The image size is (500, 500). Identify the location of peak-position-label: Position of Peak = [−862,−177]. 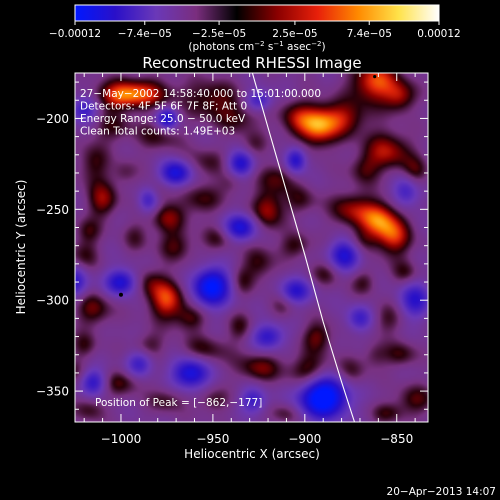
(178, 403).